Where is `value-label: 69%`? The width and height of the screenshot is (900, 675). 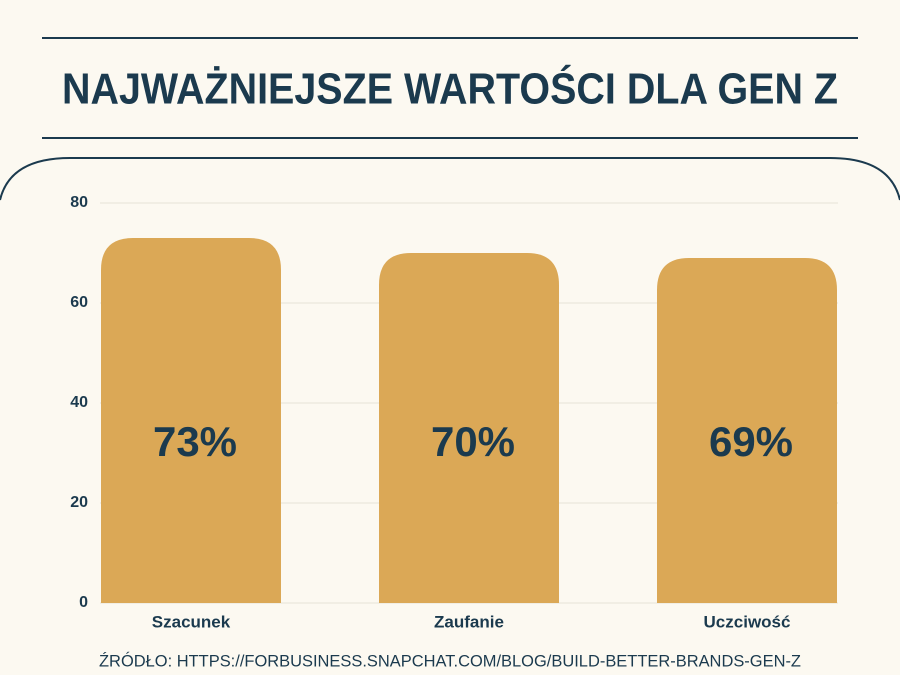
value-label: 69% is located at coordinates (751, 441).